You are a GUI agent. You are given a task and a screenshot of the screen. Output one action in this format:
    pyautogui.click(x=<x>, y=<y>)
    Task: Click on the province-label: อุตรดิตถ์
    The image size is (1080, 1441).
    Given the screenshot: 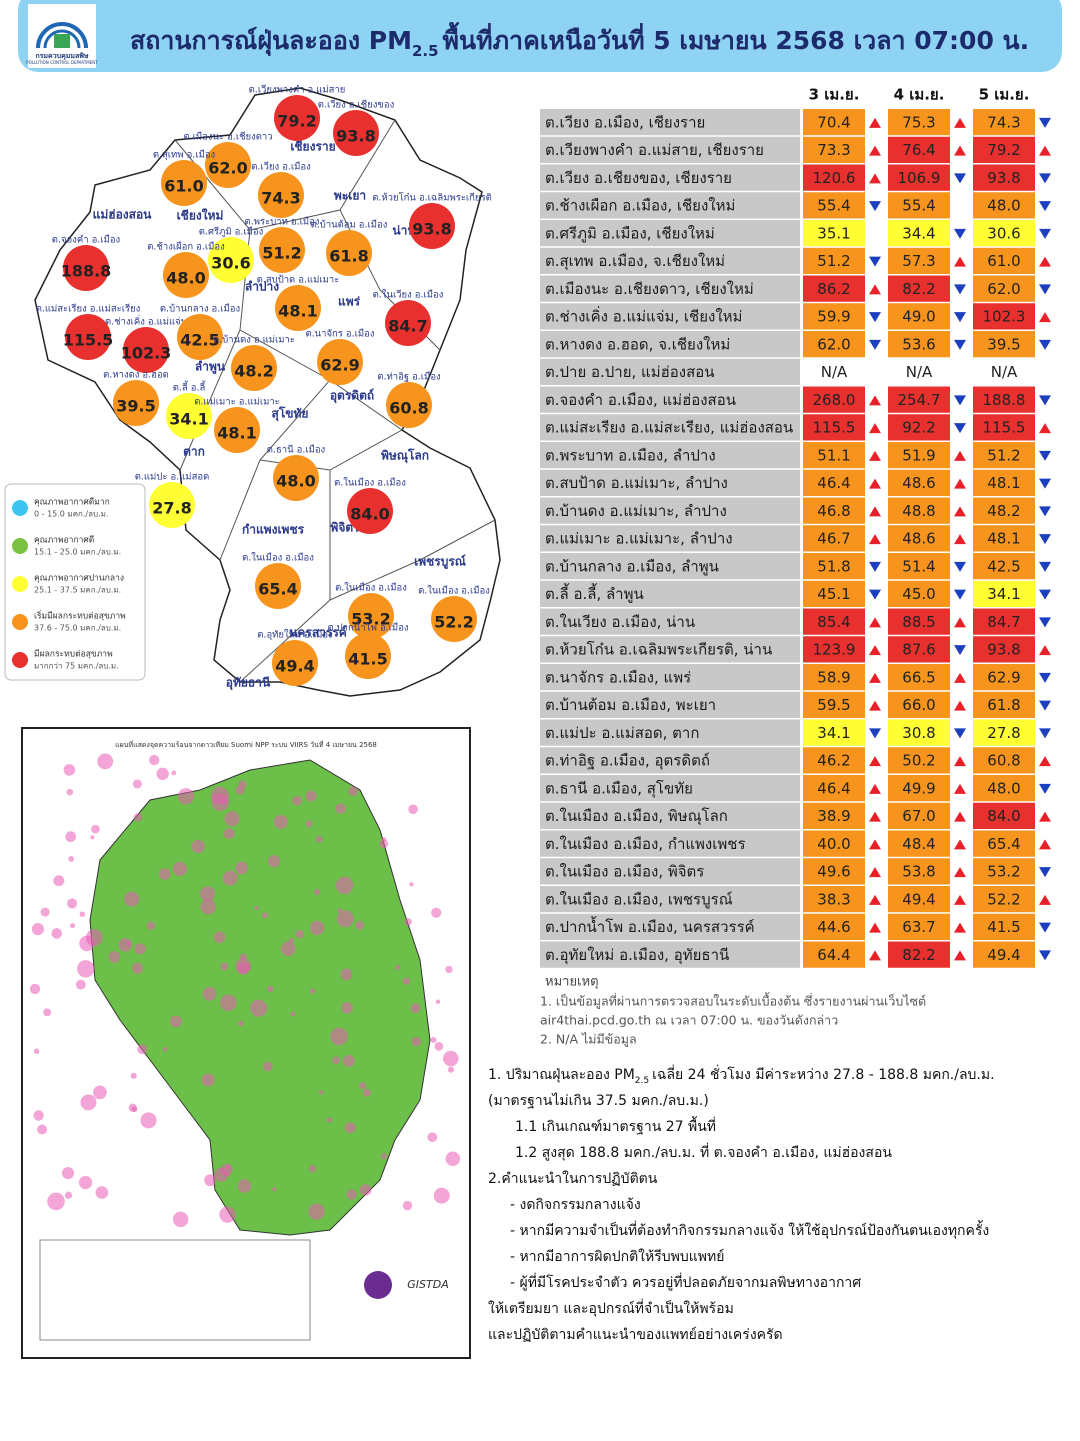 What is the action you would take?
    pyautogui.click(x=352, y=396)
    